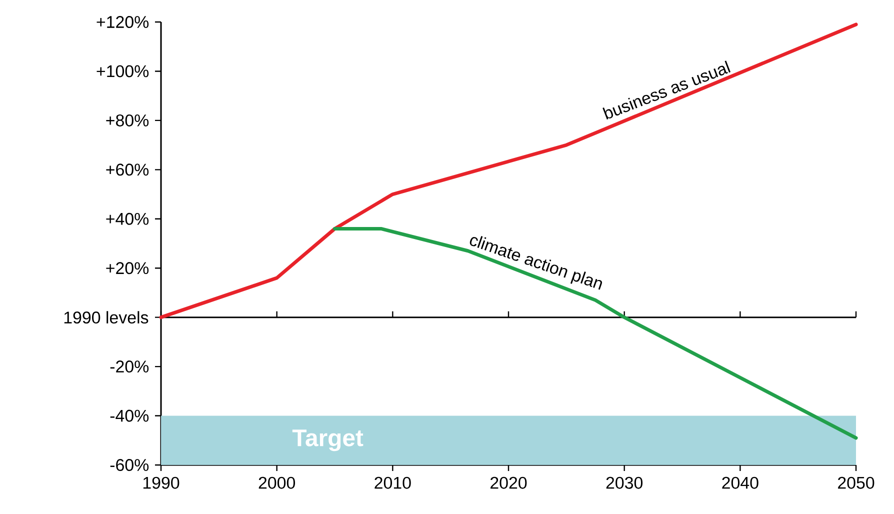  What do you see at coordinates (127, 218) in the screenshot?
I see `y-tick-label: +40%` at bounding box center [127, 218].